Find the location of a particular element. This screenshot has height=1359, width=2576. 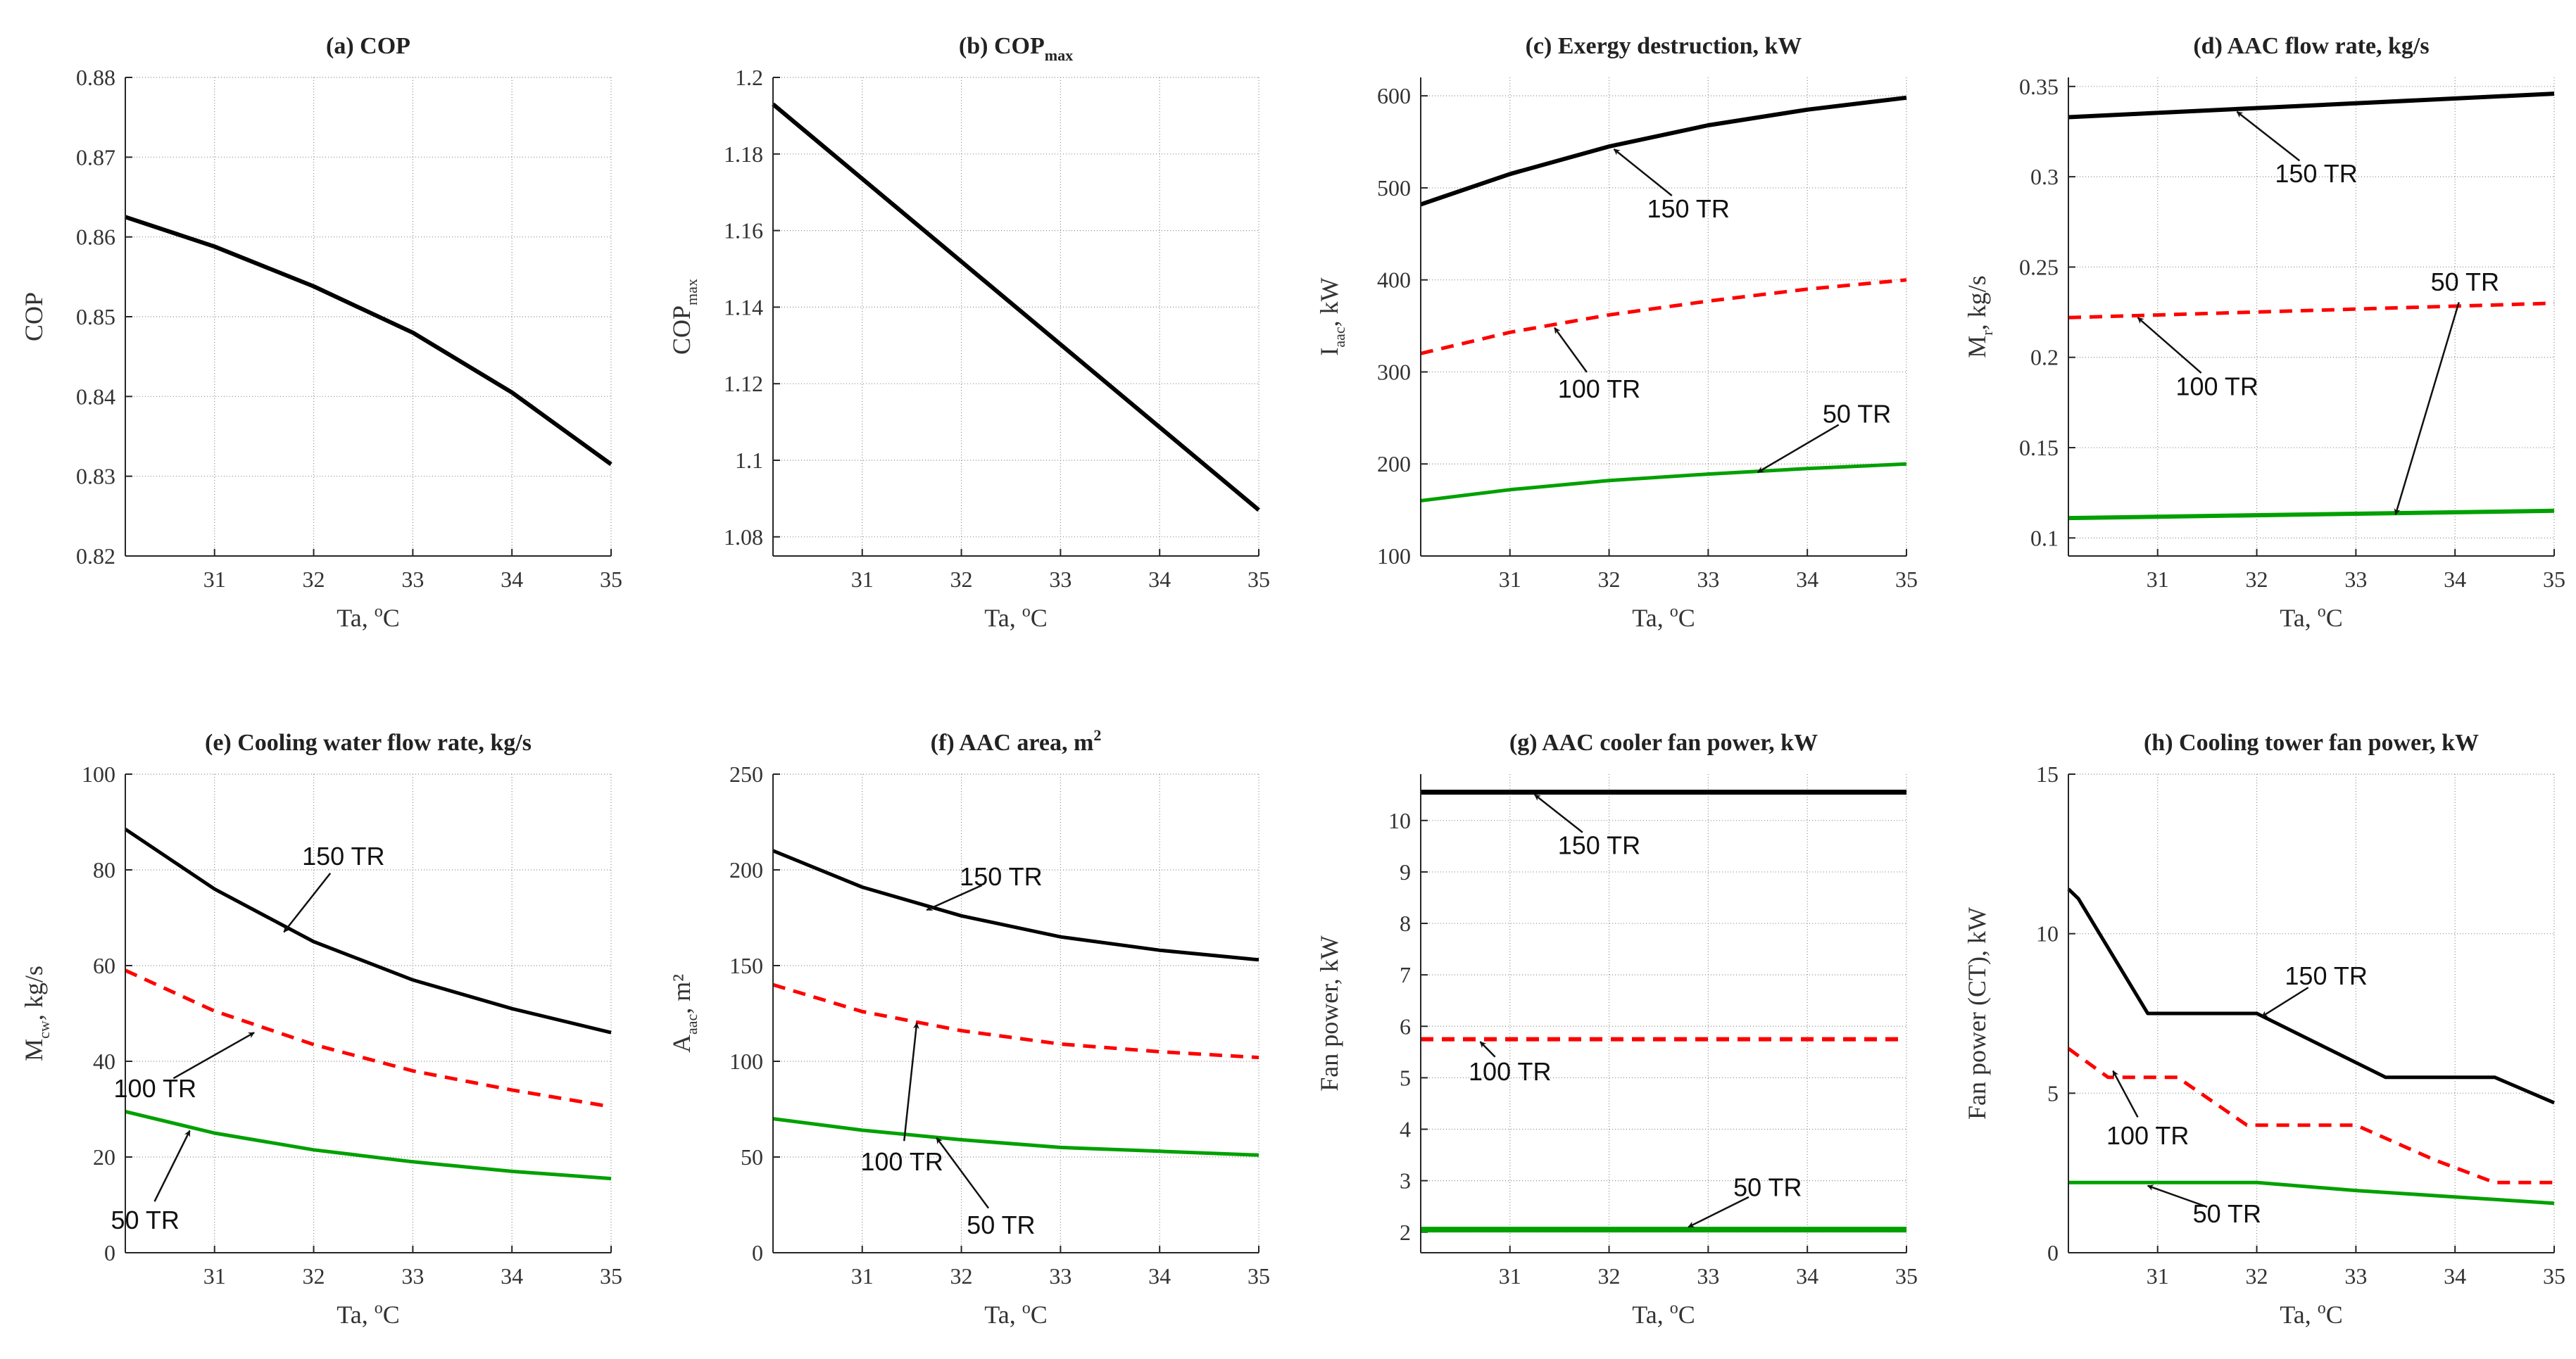

y-tick-label: 150 is located at coordinates (746, 965).